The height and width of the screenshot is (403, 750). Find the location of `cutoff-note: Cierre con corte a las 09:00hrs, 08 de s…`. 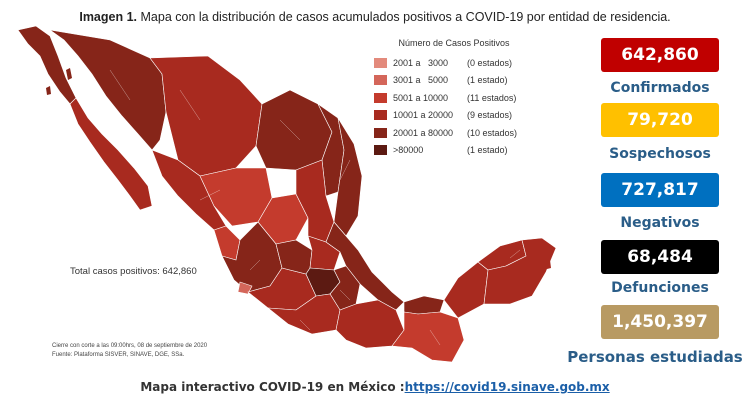

cutoff-note: Cierre con corte a las 09:00hrs, 08 de s… is located at coordinates (130, 346).